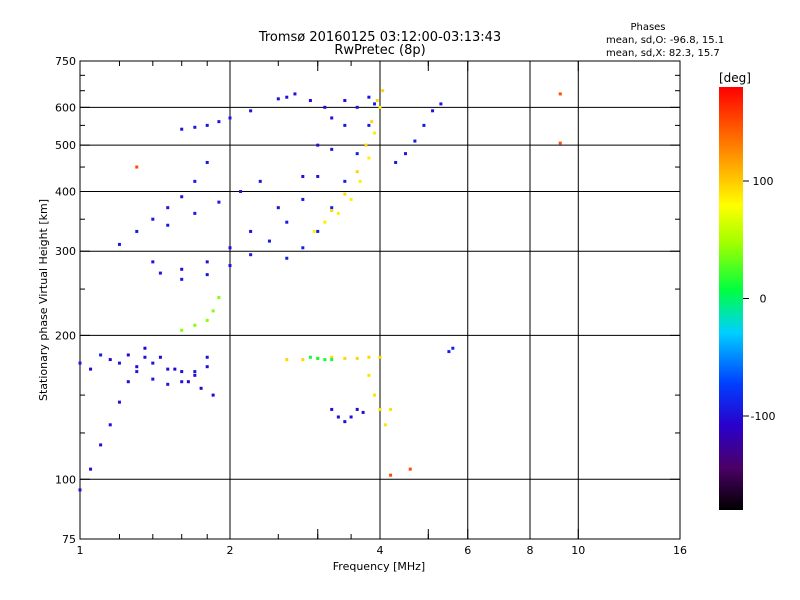 The width and height of the screenshot is (800, 600). I want to click on y-tick-label: 400, so click(65, 191).